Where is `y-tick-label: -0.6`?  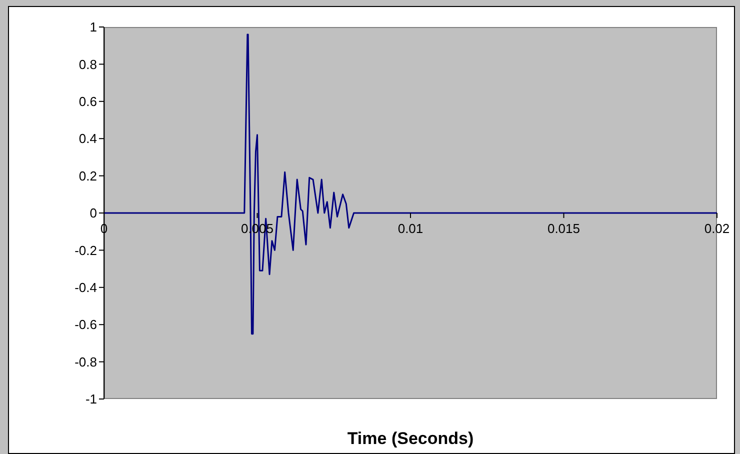
y-tick-label: -0.6 is located at coordinates (85, 324).